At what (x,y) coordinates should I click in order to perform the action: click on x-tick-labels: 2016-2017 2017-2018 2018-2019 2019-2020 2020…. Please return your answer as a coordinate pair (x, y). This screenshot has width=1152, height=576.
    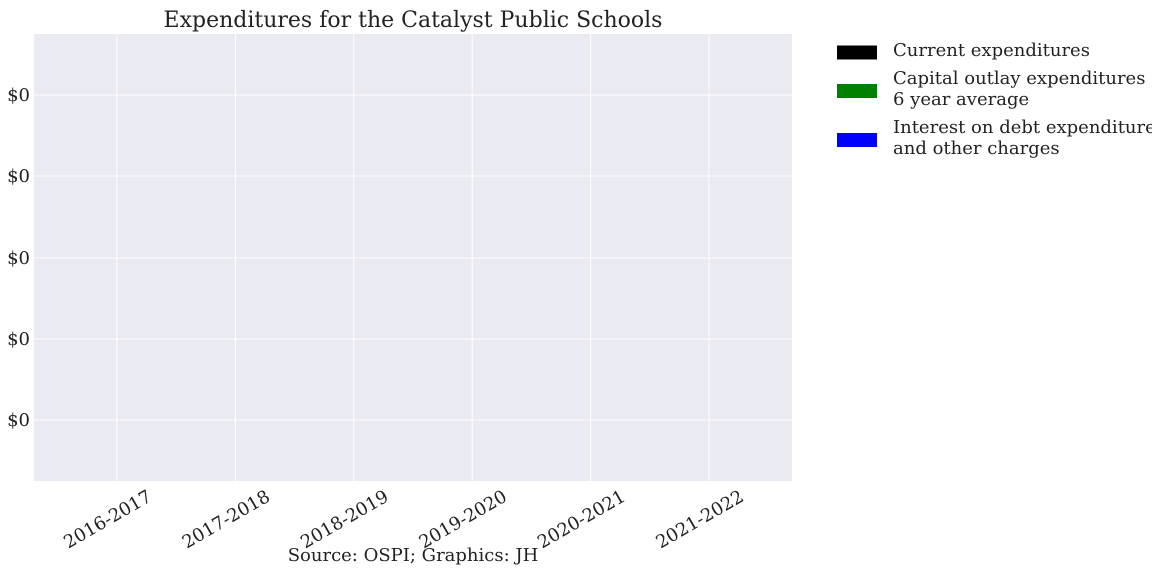
    Looking at the image, I should click on (403, 519).